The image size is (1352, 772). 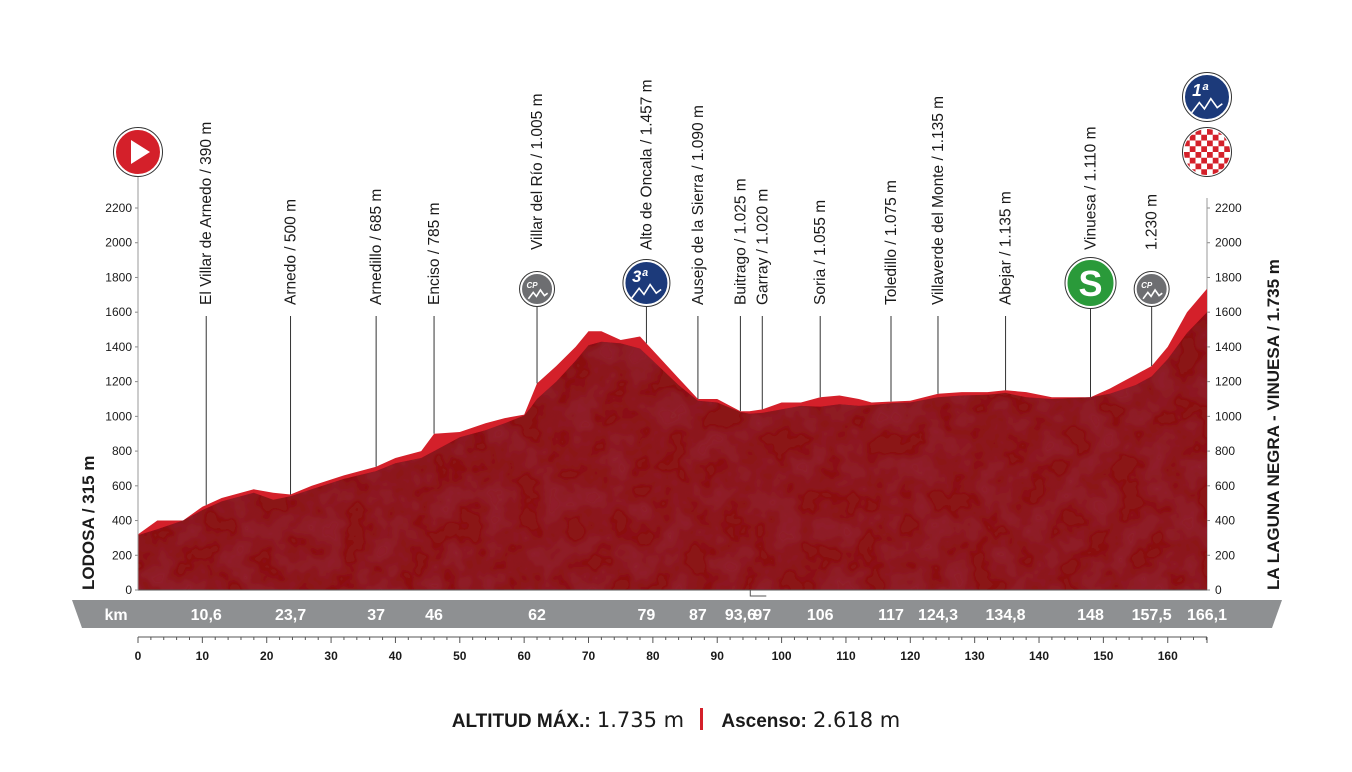 I want to click on stage-summary: ALTITUD MÁX.: 1.735 m Ascenso: 2.618 m, so click(x=676, y=720).